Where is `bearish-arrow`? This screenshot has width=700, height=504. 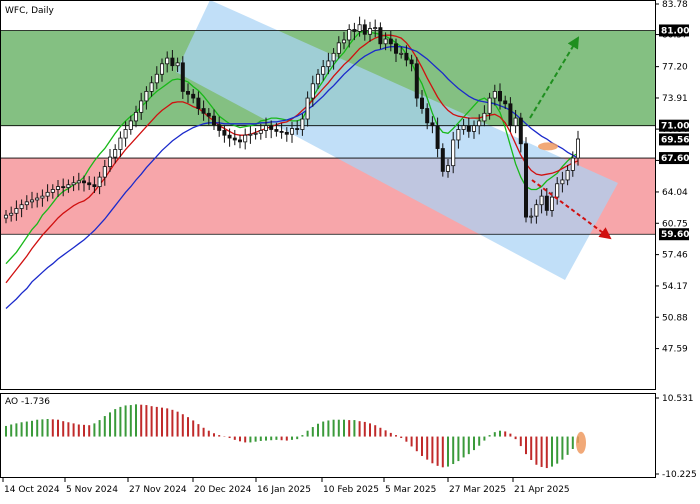 bearish-arrow is located at coordinates (571, 209).